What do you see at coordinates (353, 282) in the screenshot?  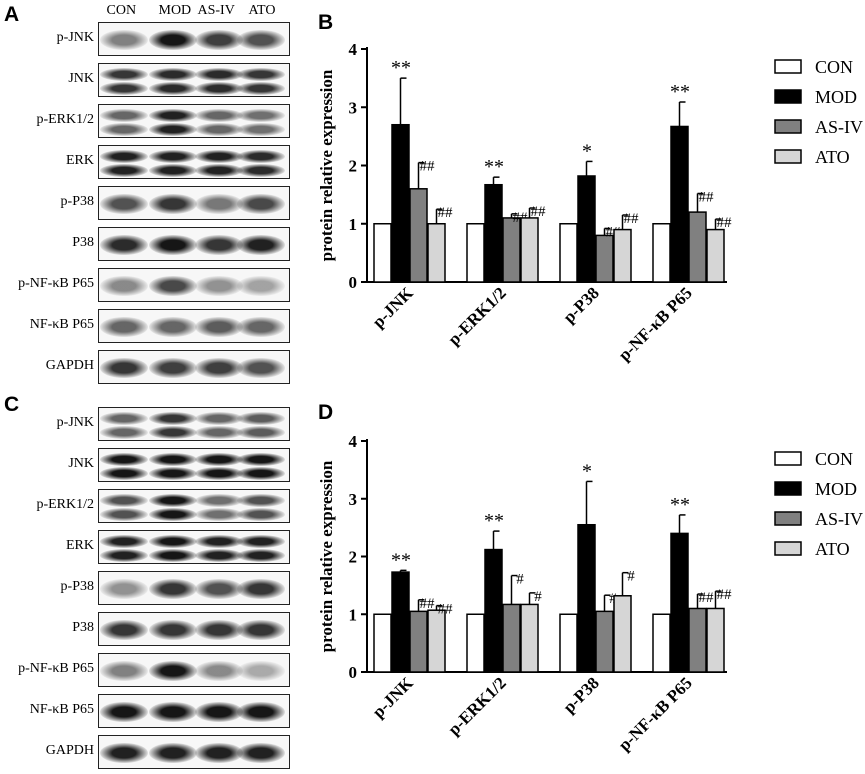 I see `y-tick-label: 0` at bounding box center [353, 282].